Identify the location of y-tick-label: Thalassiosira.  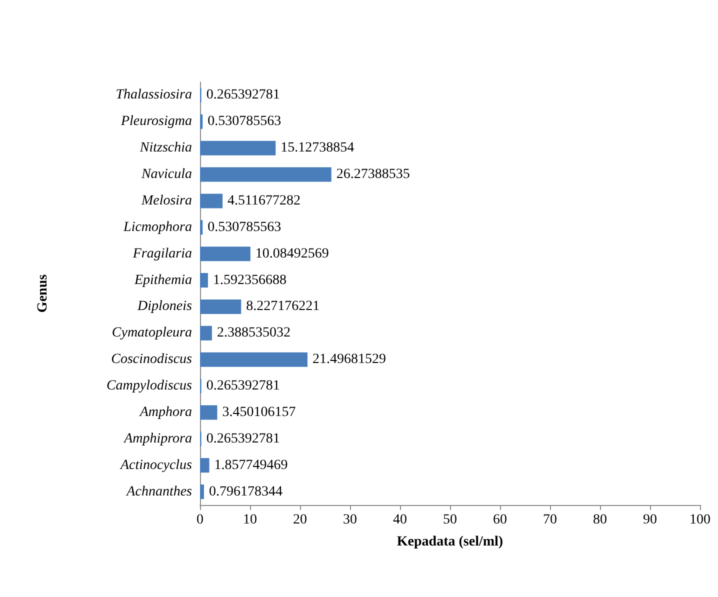
(154, 95).